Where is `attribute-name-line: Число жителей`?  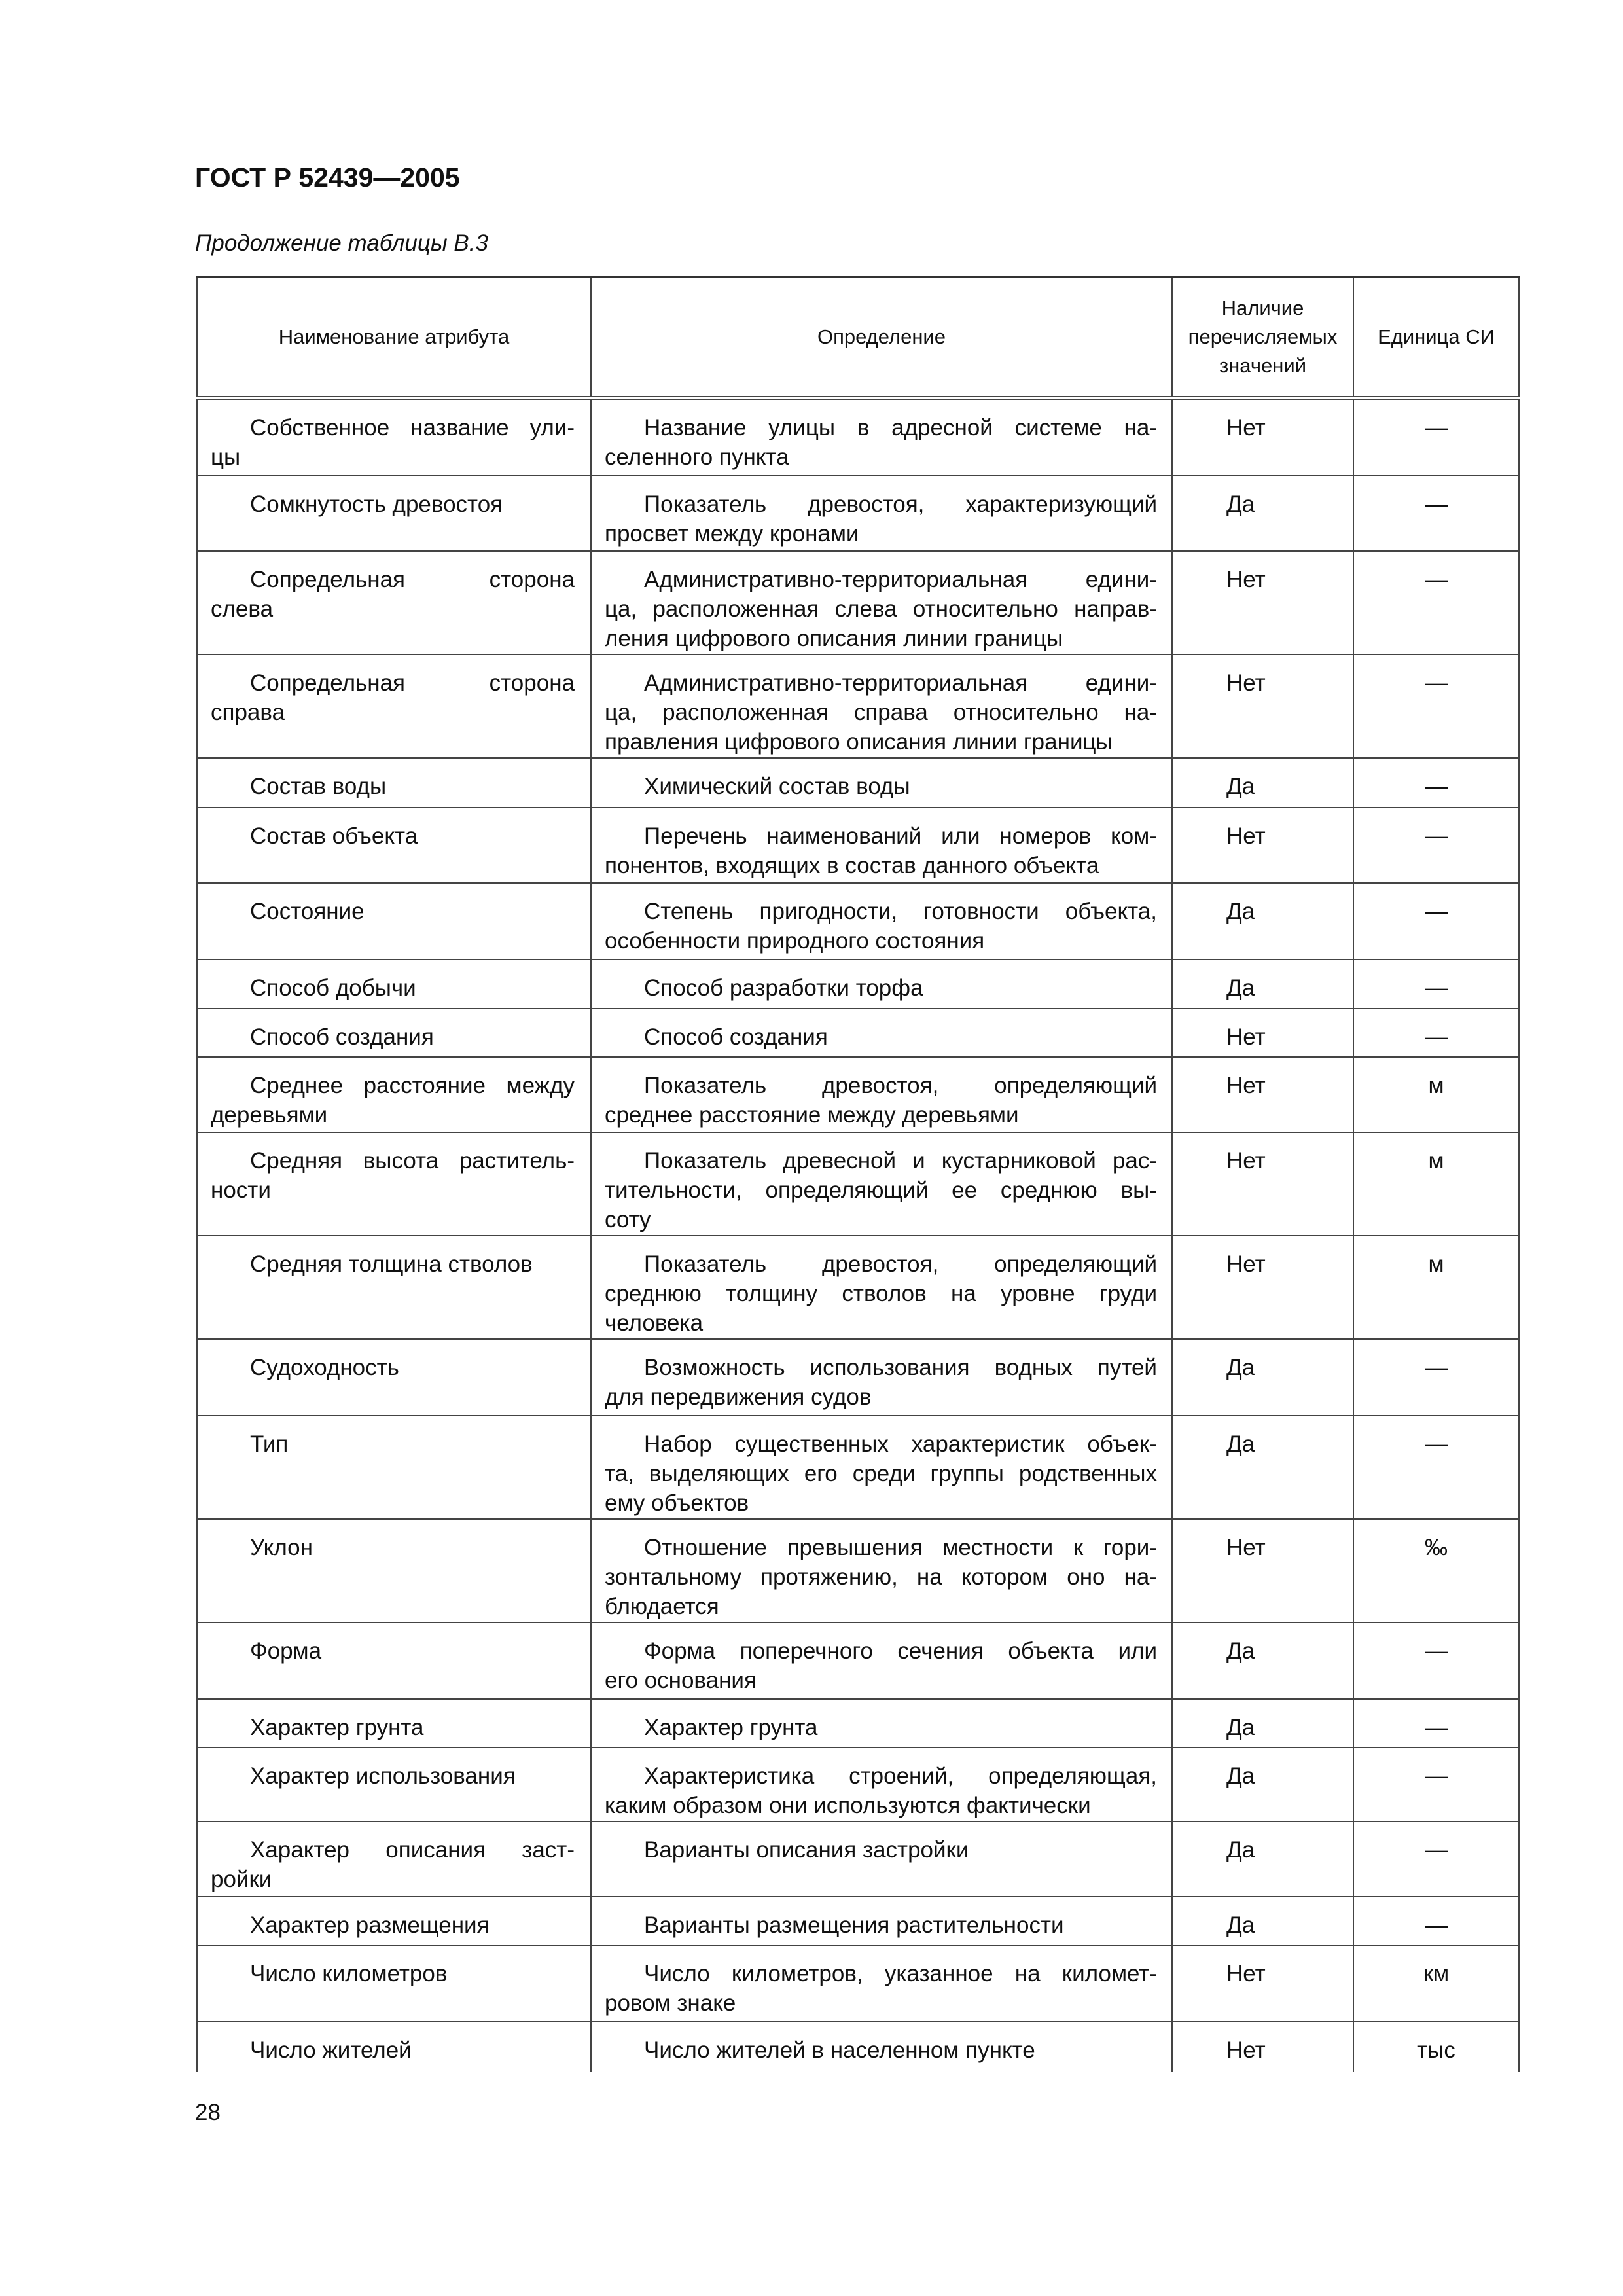 attribute-name-line: Число жителей is located at coordinates (331, 2050).